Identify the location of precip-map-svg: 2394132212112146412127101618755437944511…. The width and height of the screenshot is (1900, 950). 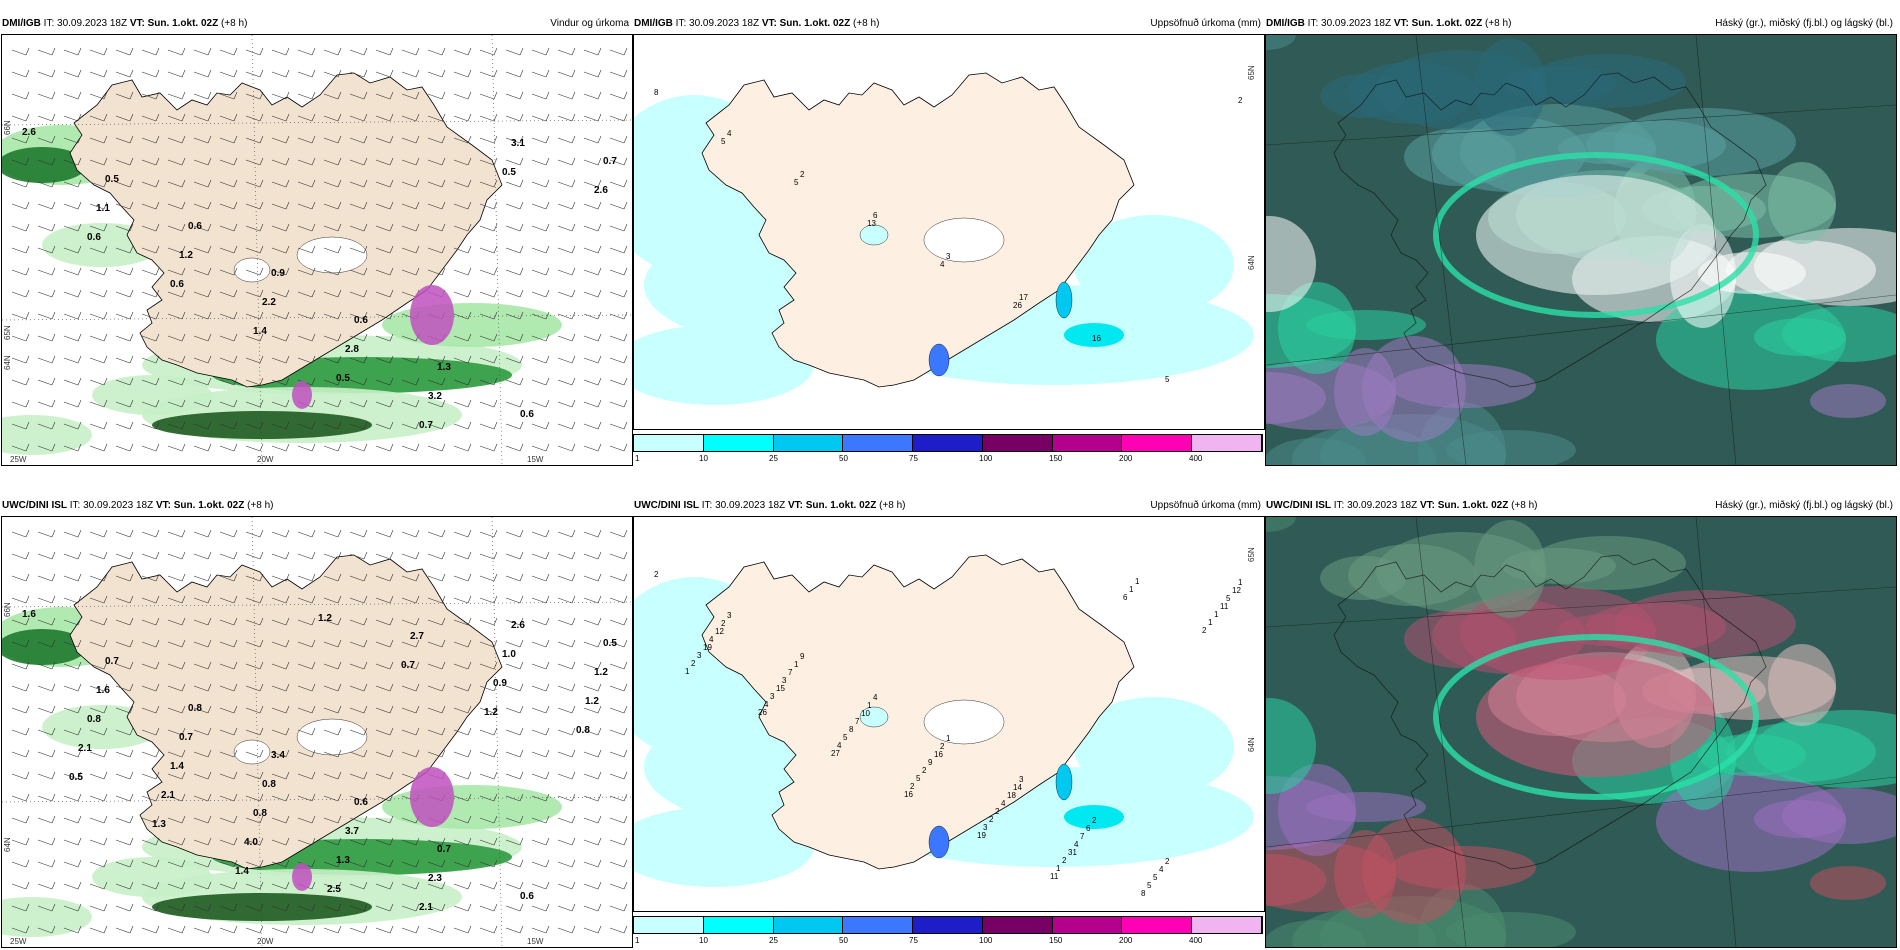
(949, 714).